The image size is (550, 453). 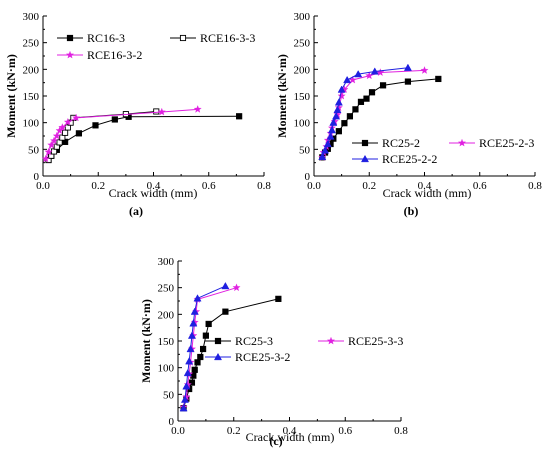 I want to click on legend: RC16-3 RCE16-3-3 RCE16-3-2, so click(x=156, y=46).